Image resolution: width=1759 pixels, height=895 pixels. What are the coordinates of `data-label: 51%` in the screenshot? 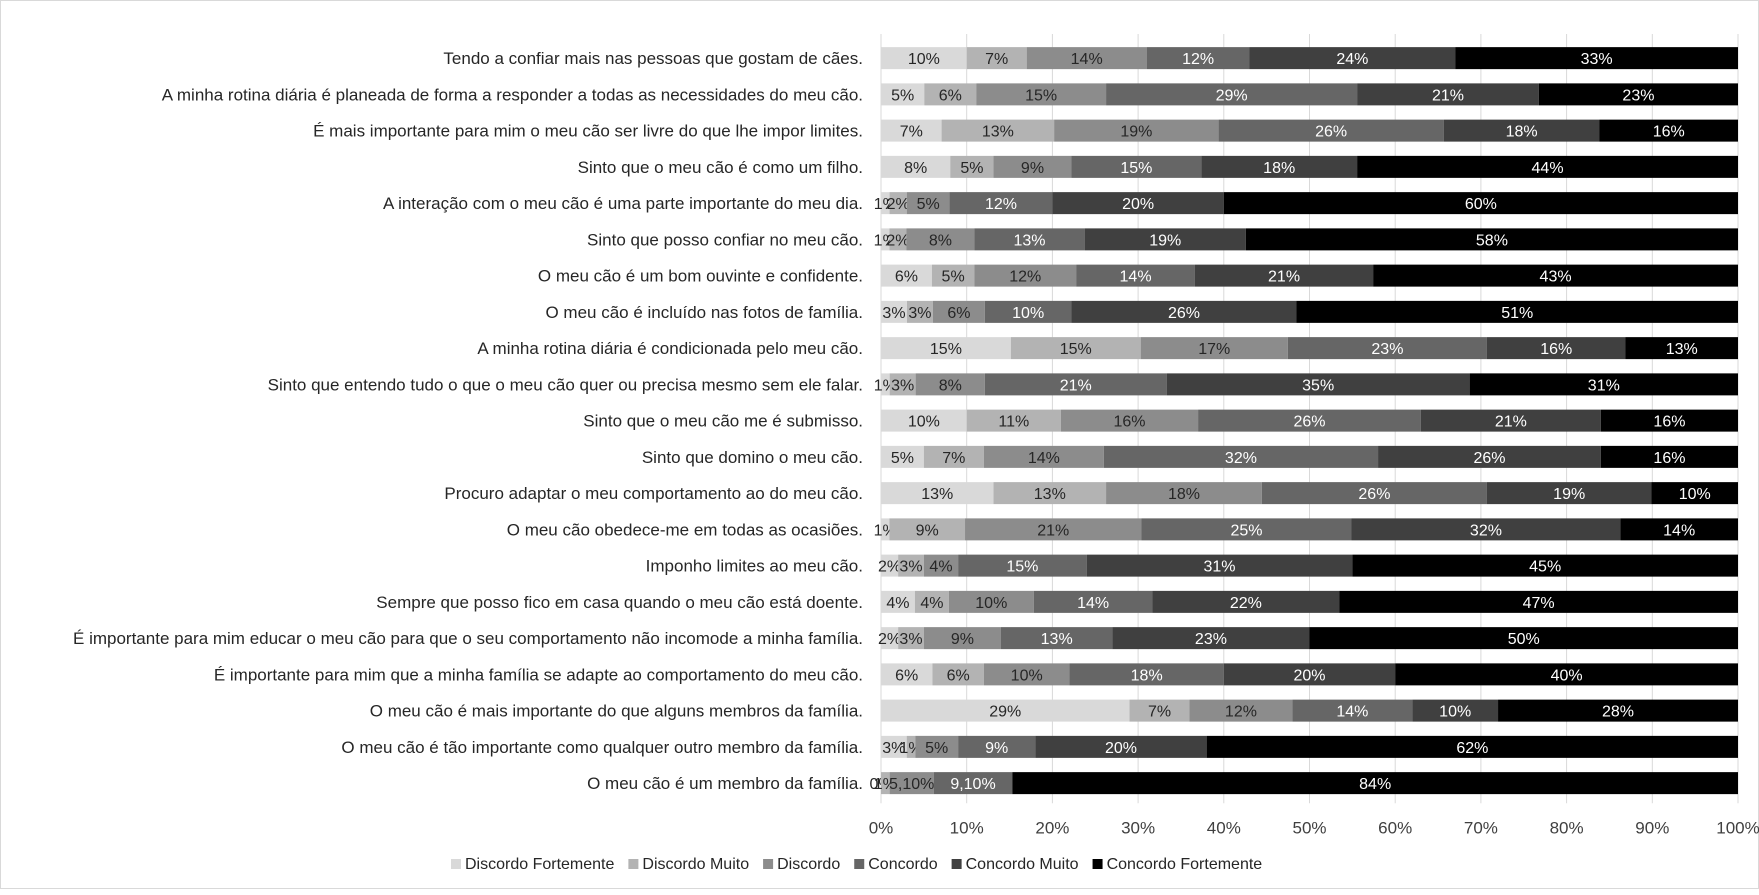 It's located at (1517, 313).